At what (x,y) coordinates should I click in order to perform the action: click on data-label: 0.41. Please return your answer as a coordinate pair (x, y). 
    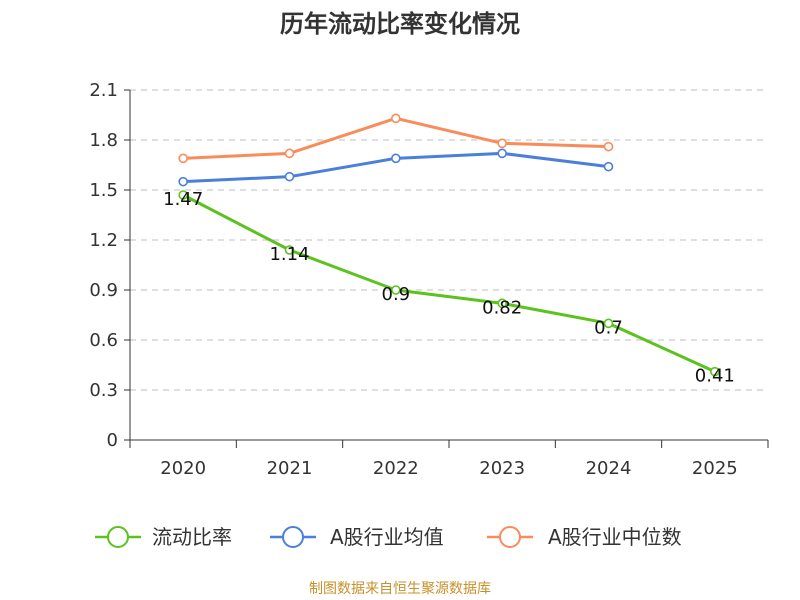
    Looking at the image, I should click on (715, 376).